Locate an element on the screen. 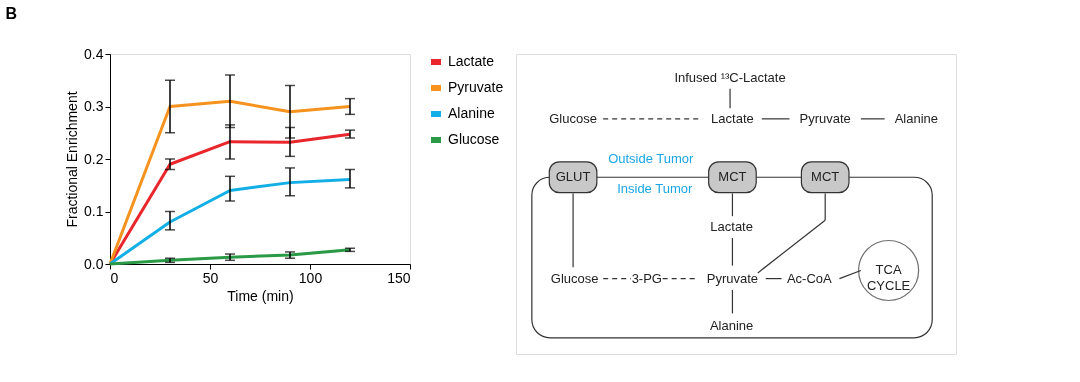 The width and height of the screenshot is (1080, 382). text: B is located at coordinates (11, 13).